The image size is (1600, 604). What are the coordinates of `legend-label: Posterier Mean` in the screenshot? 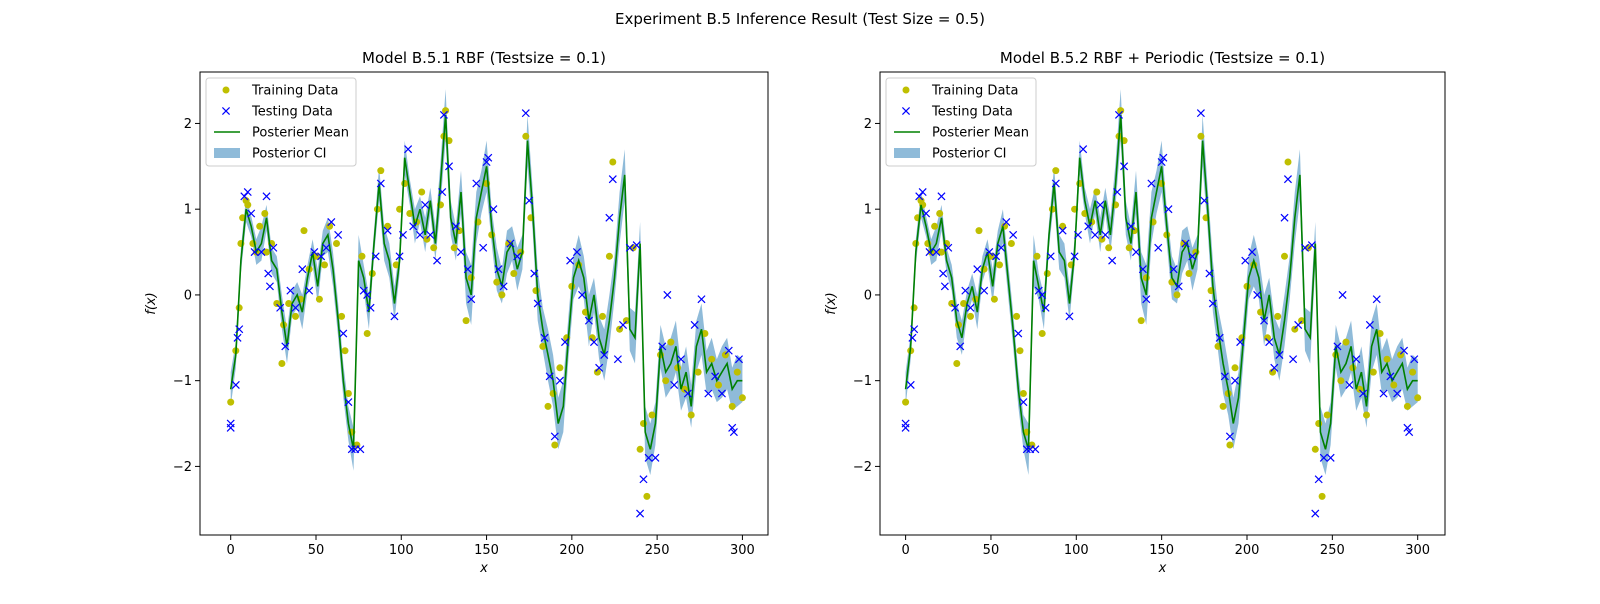 It's located at (300, 133).